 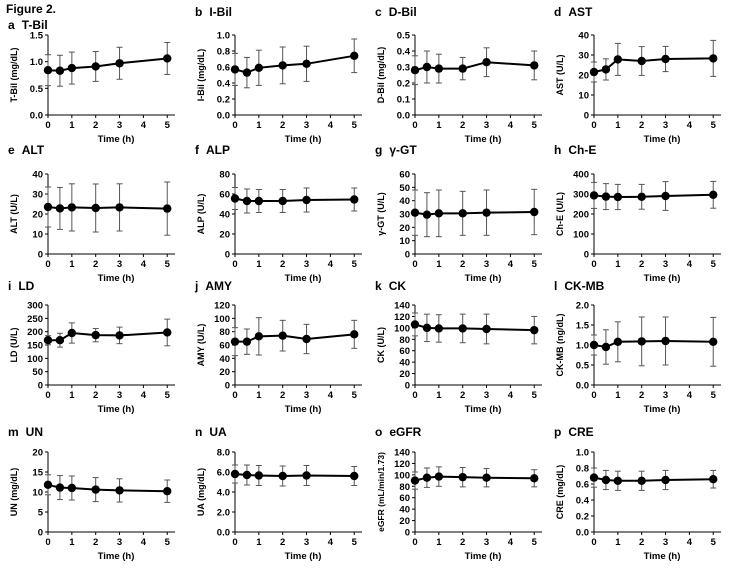 I want to click on panel-title: g γ-GT, so click(x=396, y=150).